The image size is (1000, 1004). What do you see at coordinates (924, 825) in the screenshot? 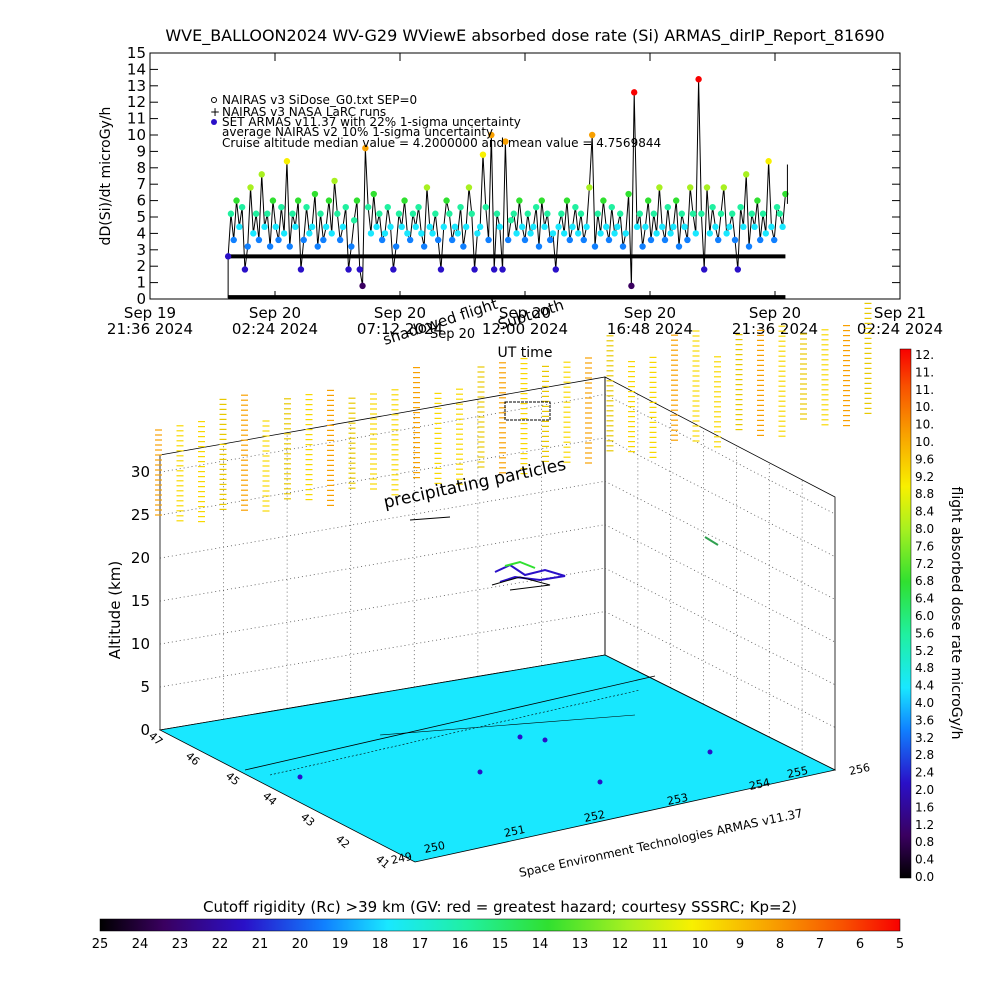
I see `dose-colorbar-tick: 1.2` at bounding box center [924, 825].